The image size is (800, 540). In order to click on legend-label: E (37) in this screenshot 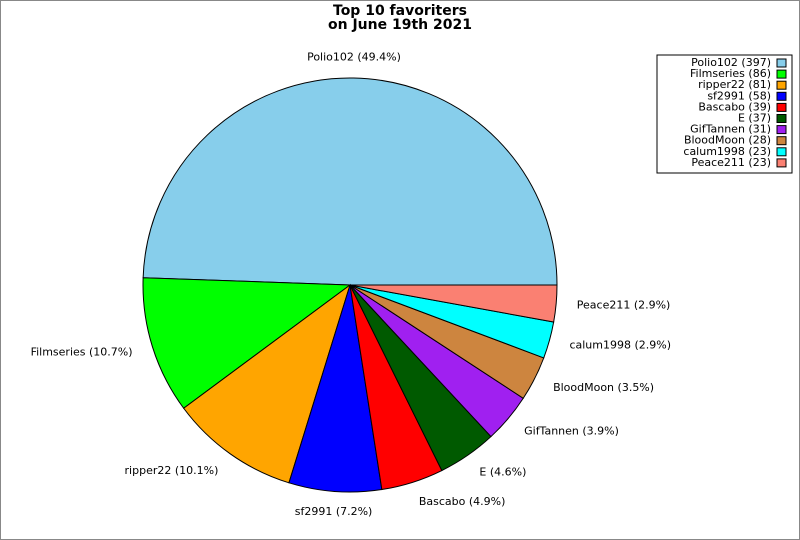, I will do `click(754, 118)`.